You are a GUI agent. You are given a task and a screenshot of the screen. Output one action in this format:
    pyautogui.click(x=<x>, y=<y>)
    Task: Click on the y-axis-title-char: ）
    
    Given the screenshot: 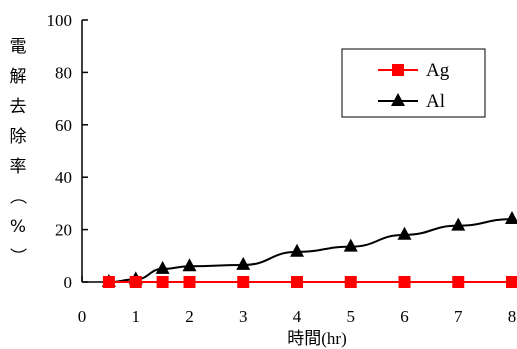 What is the action you would take?
    pyautogui.click(x=17, y=256)
    